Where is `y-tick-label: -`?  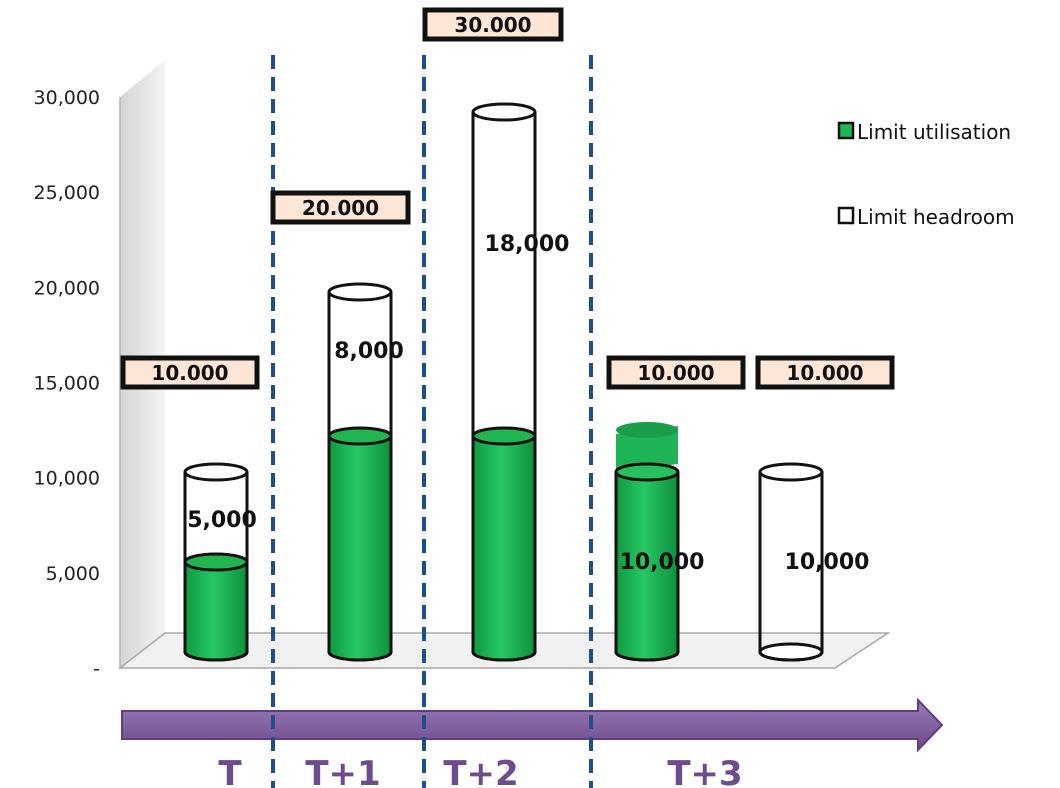
y-tick-label: - is located at coordinates (96, 669).